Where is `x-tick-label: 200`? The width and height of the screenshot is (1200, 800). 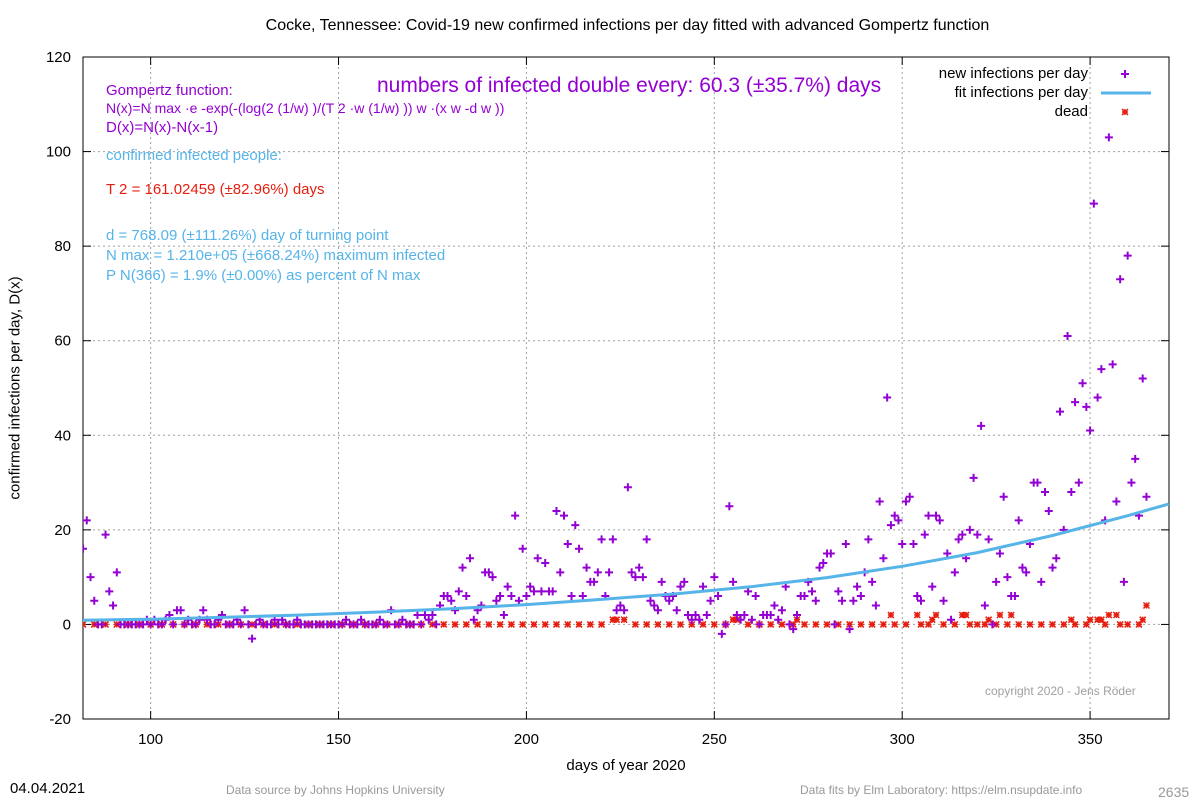
x-tick-label: 200 is located at coordinates (526, 739).